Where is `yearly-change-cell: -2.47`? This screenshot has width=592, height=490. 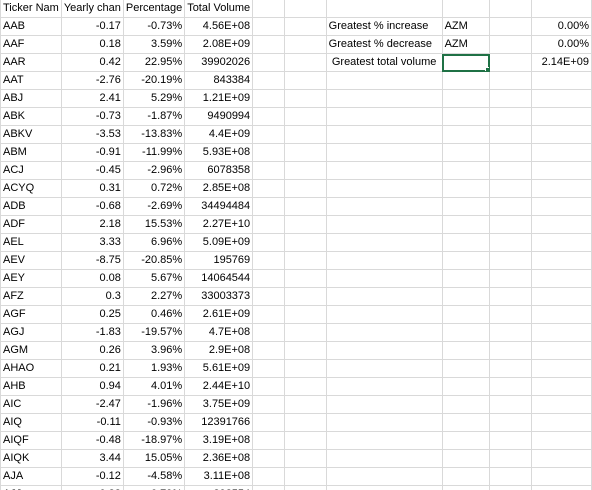
yearly-change-cell: -2.47 is located at coordinates (92, 404).